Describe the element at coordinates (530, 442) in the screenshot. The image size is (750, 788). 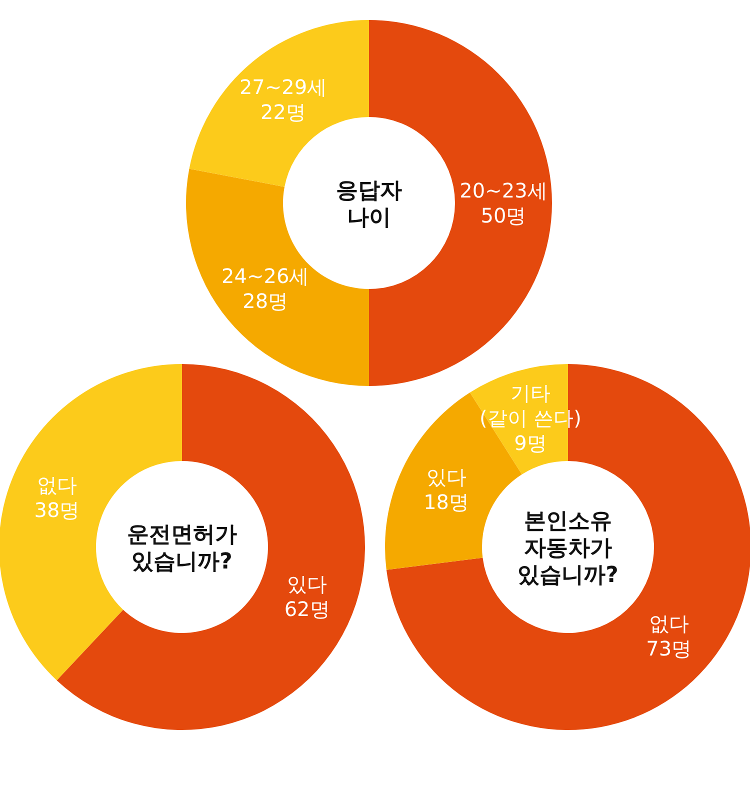
I see `data-label: 9명` at that location.